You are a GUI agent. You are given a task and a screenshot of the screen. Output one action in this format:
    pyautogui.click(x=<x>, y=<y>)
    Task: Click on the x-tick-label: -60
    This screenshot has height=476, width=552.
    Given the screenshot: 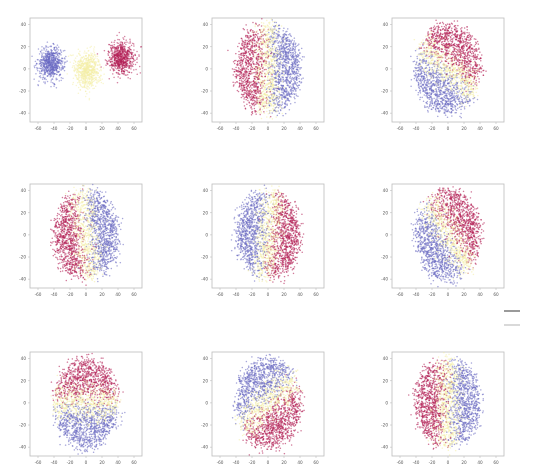 What is the action you would take?
    pyautogui.click(x=220, y=128)
    